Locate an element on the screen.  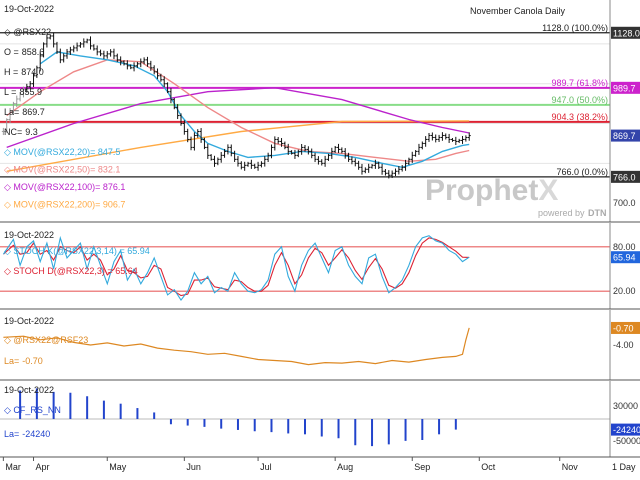
stoch-k-name: STOCH K(@RSX22,3,14) is located at coordinates (65, 251).